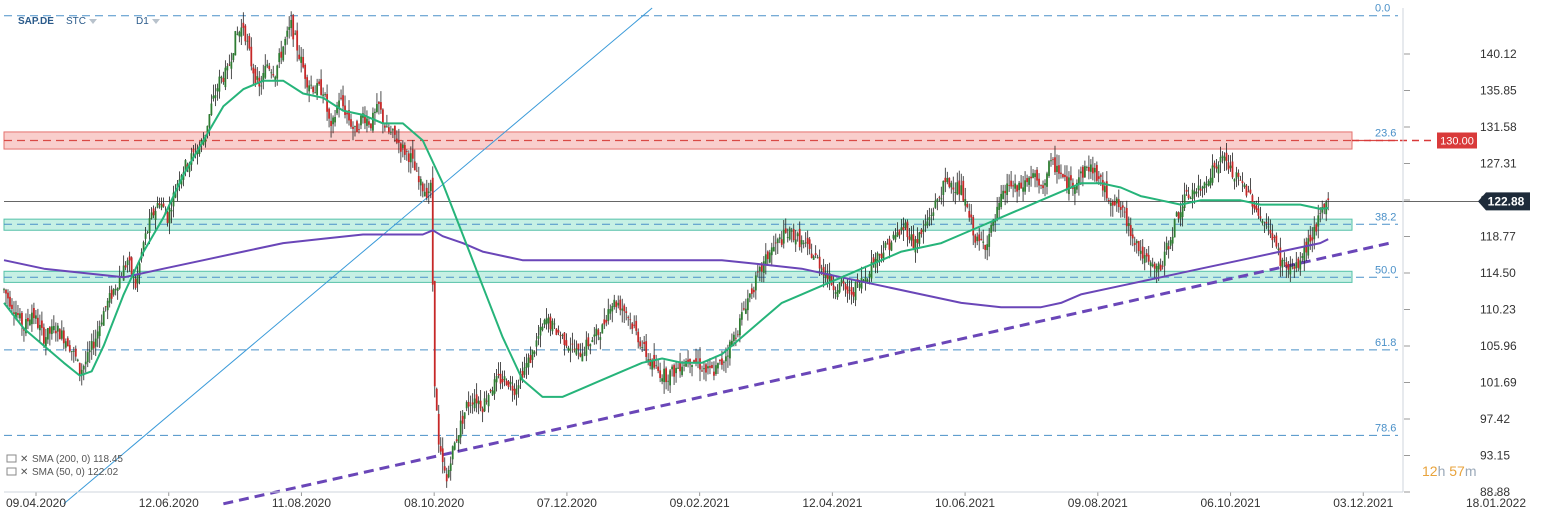 The height and width of the screenshot is (518, 1546). I want to click on legend-sma200: ✕ SMA (200, 0) 118.45, so click(64, 459).